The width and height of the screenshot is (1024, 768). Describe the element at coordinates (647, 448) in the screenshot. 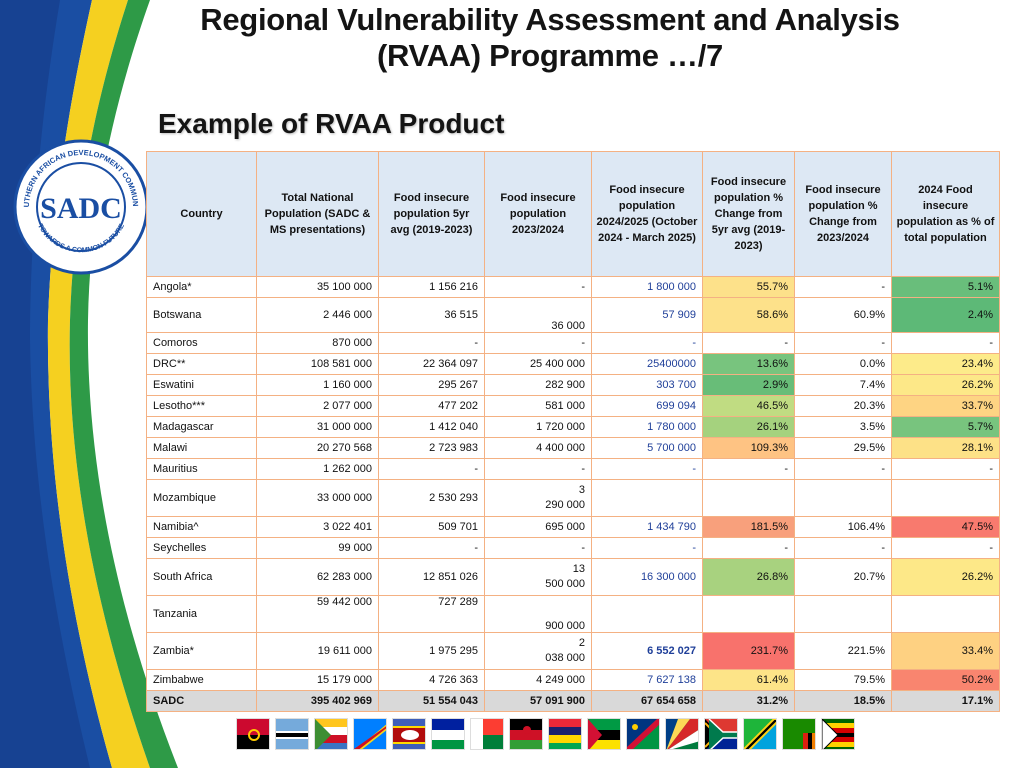

I see `cell-y2425: 5 700 000` at that location.